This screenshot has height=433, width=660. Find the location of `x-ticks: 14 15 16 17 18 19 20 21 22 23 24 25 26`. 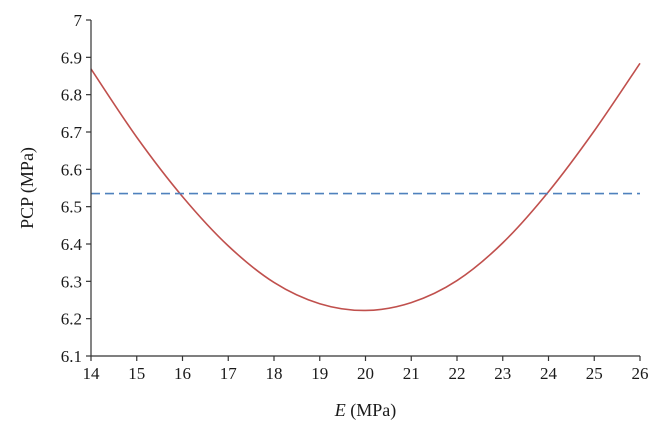

x-ticks: 14 15 16 17 18 19 20 21 22 23 24 25 26 is located at coordinates (366, 369).